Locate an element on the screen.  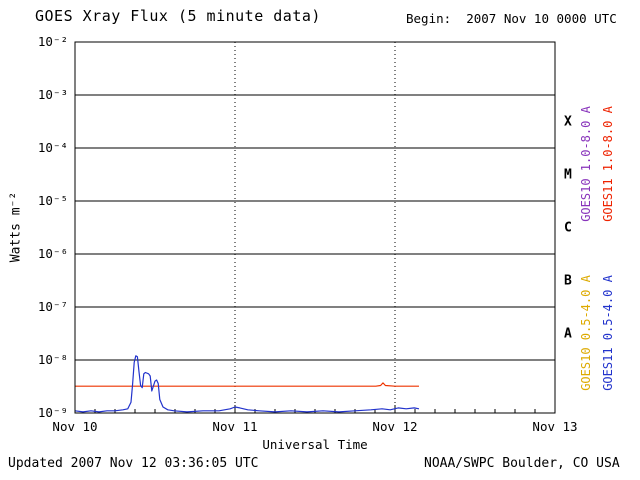
legend-label-goes10-long: GOES10 1.0-8.0 A is located at coordinates (586, 164).